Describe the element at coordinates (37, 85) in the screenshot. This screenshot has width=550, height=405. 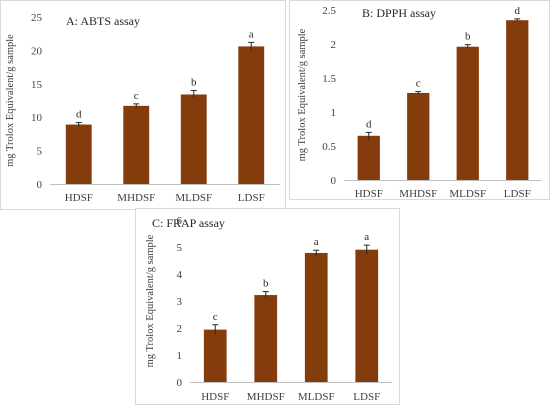
I see `y-tick-label: 15` at that location.